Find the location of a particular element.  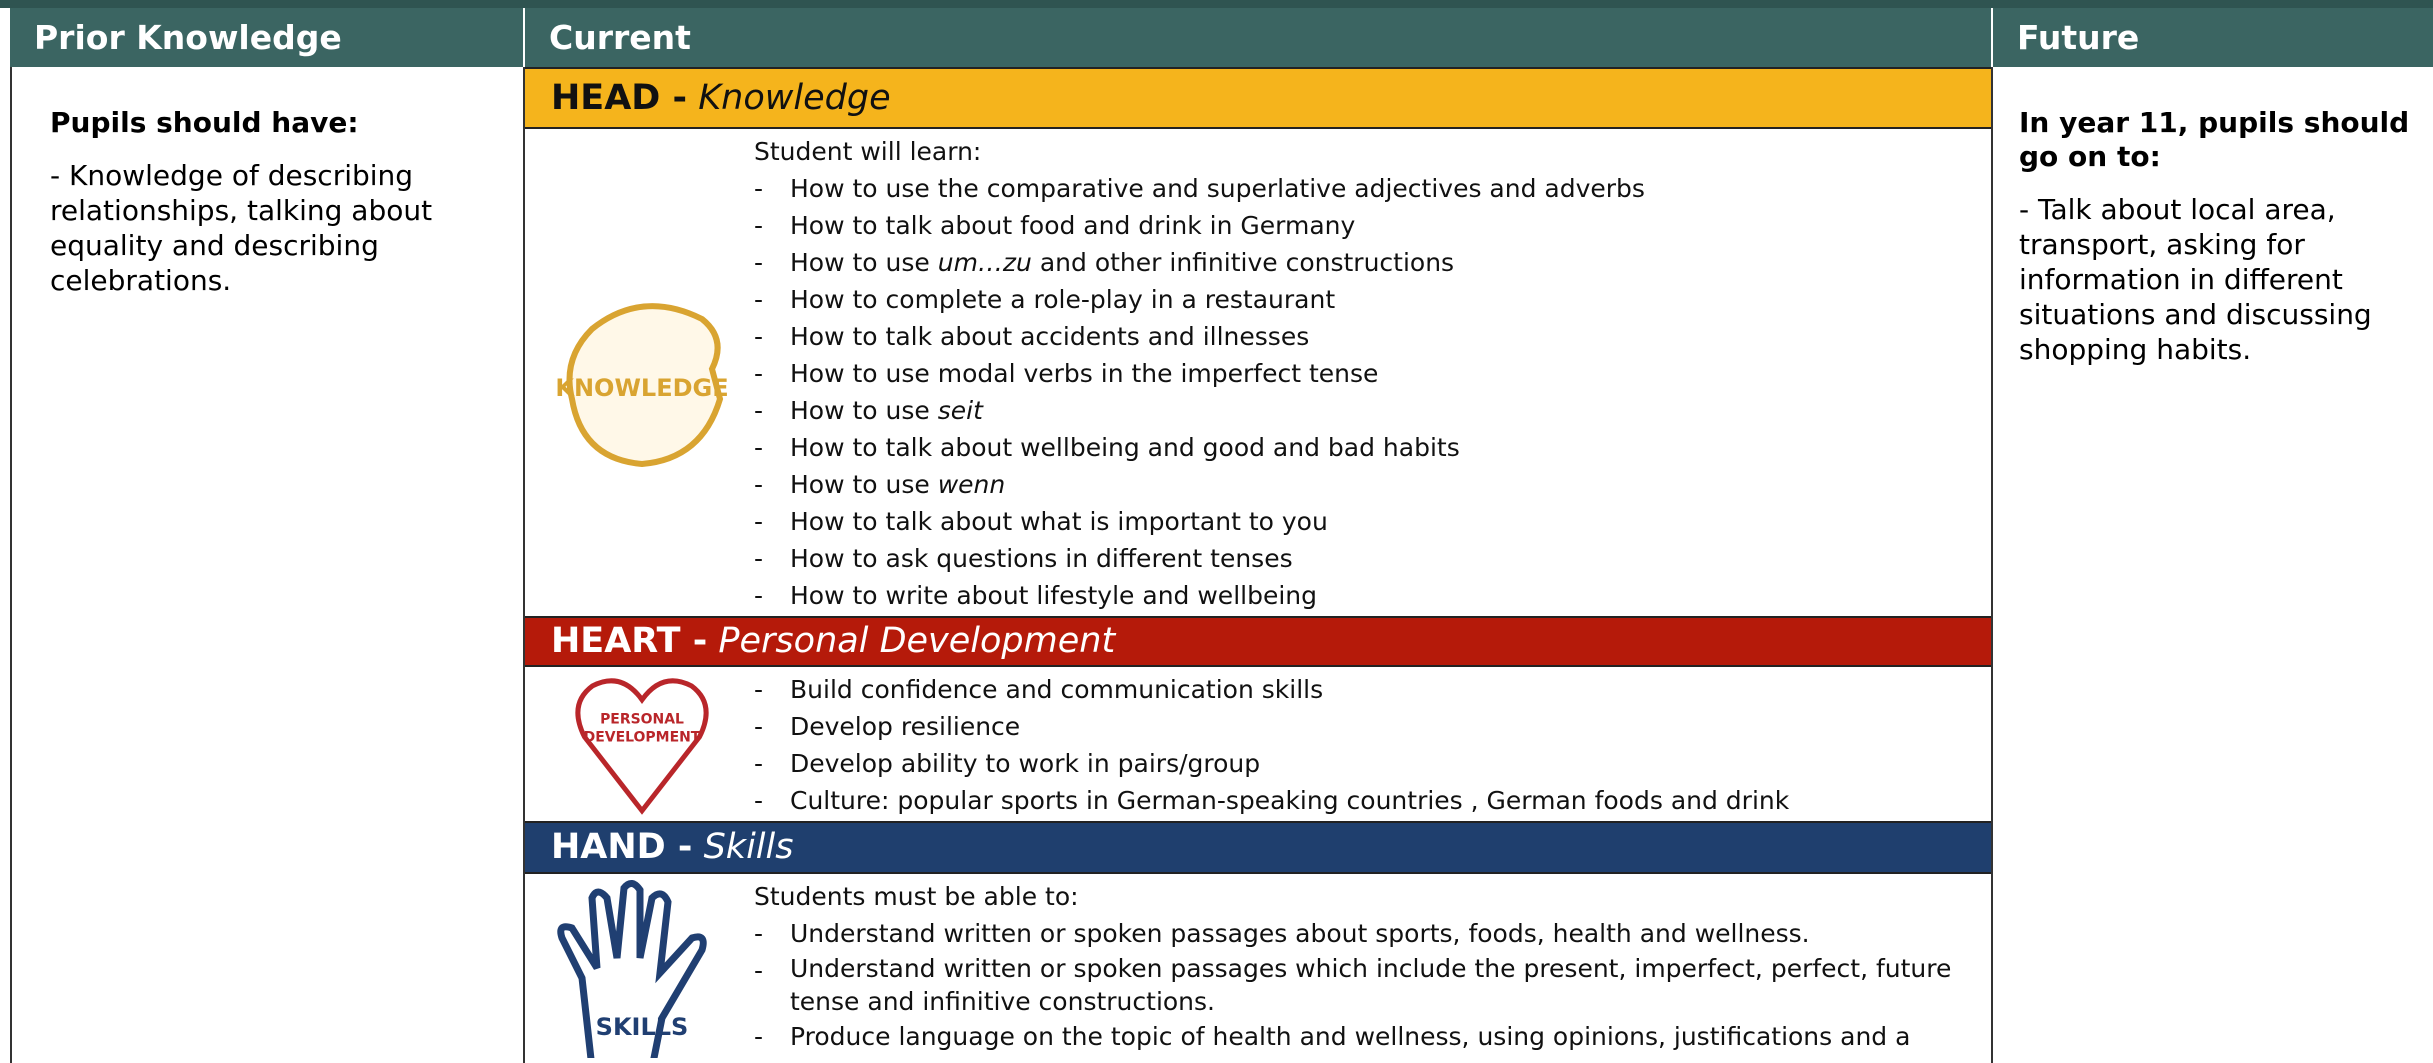

item-segment: wenn is located at coordinates (971, 484).